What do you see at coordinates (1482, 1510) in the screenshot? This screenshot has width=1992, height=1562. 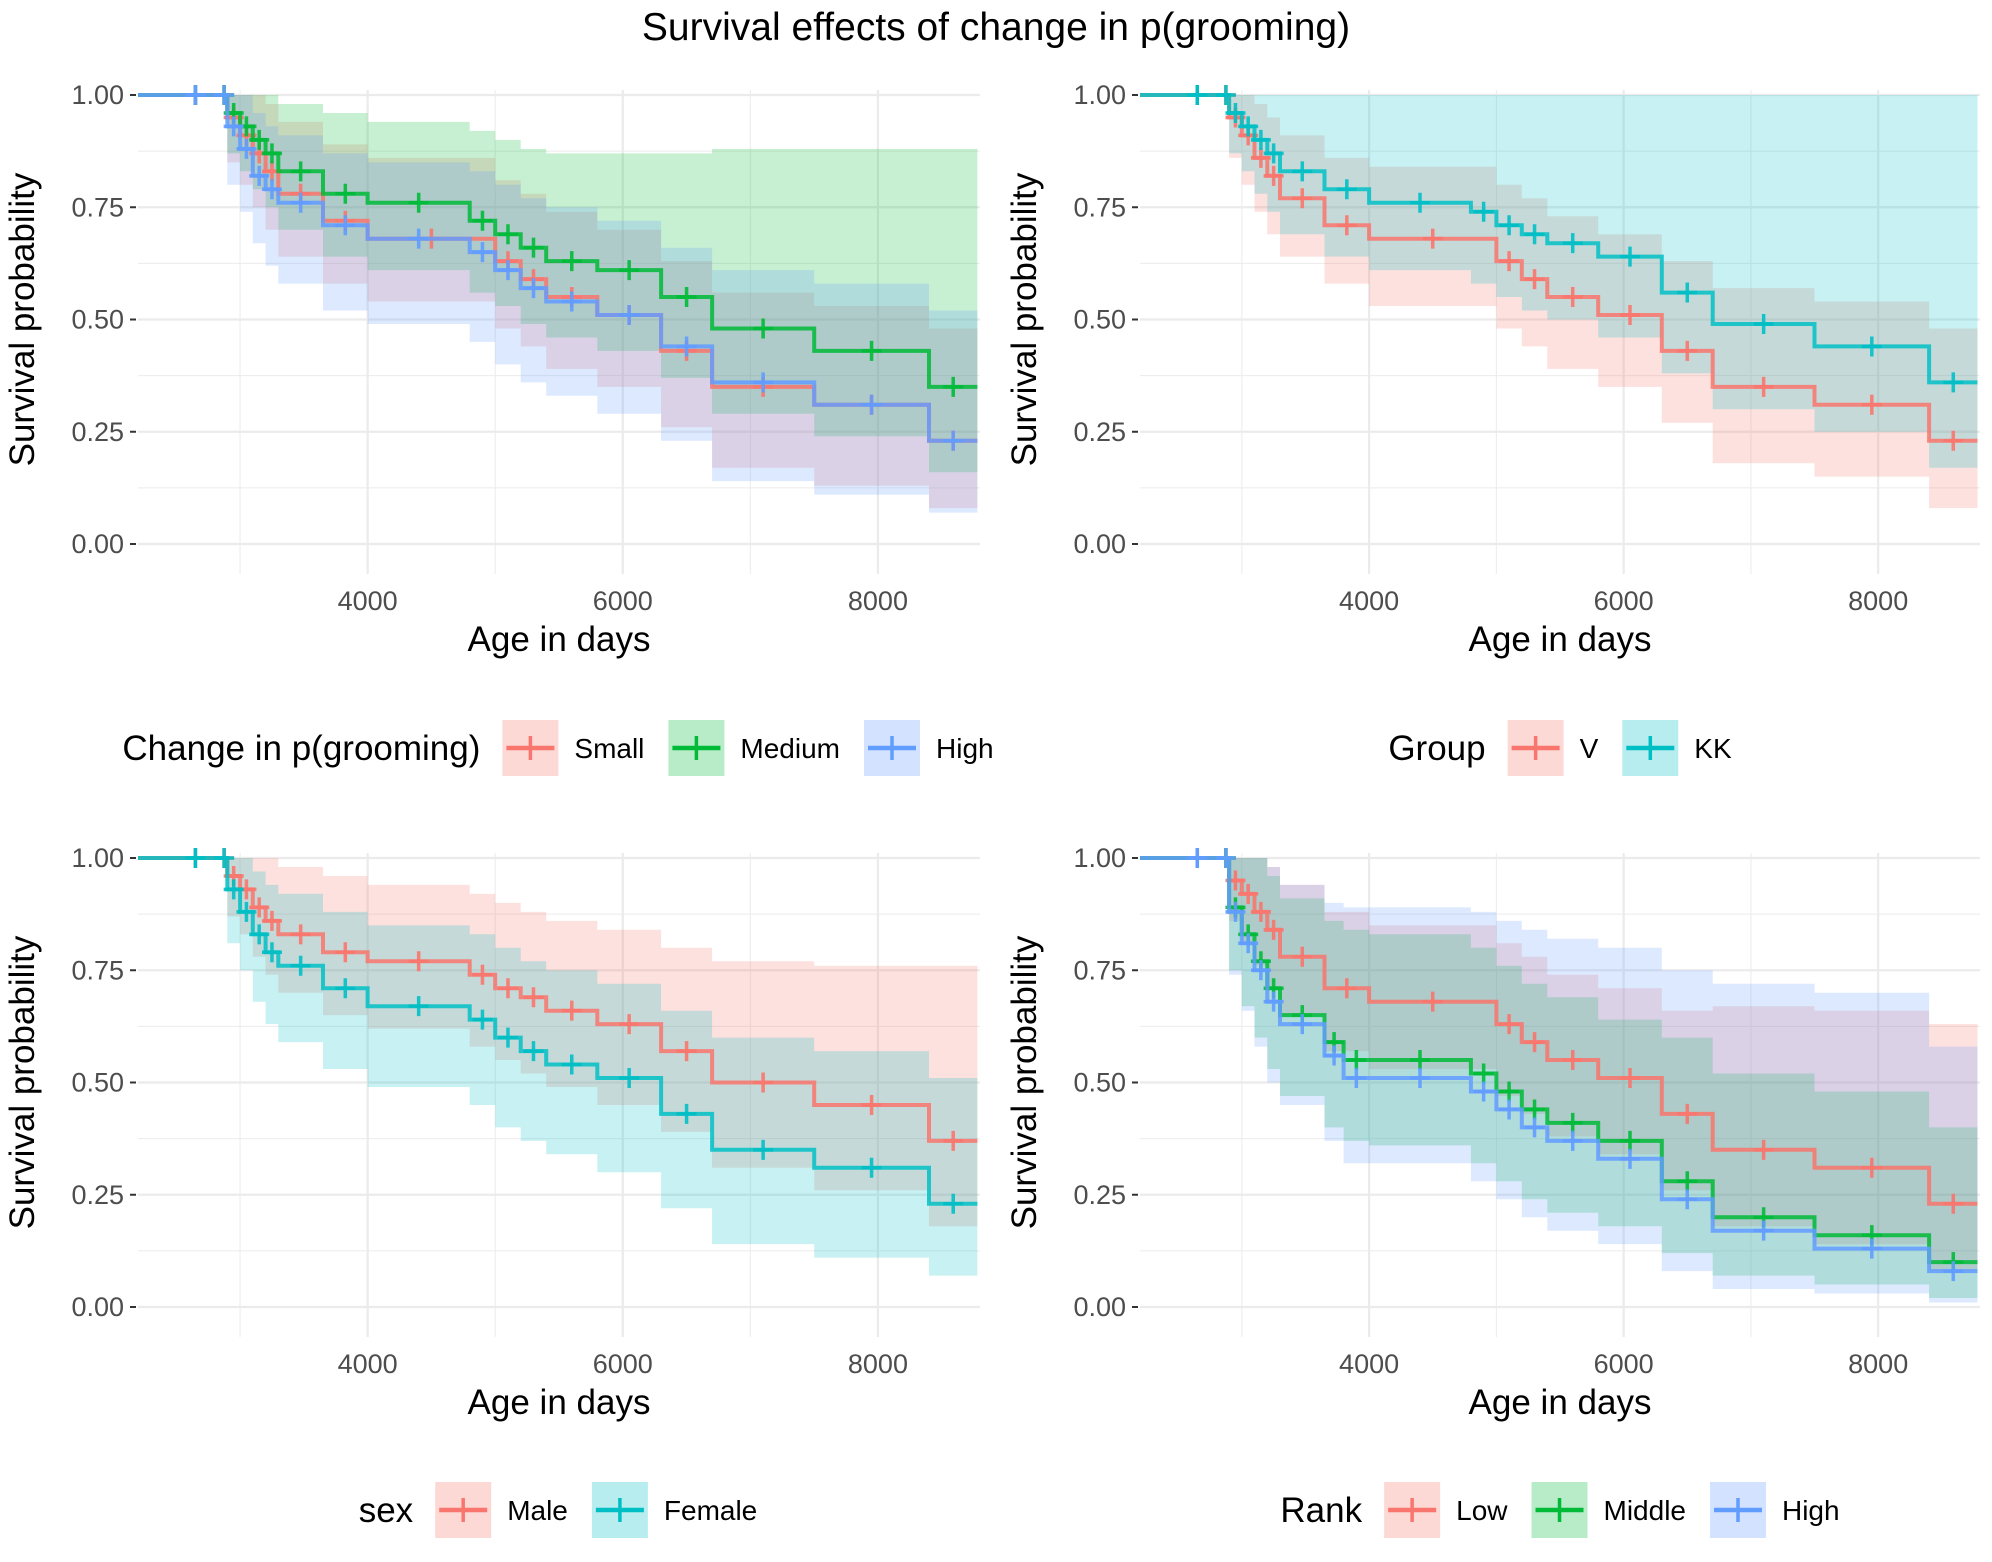 I see `legend-label-low: Low` at bounding box center [1482, 1510].